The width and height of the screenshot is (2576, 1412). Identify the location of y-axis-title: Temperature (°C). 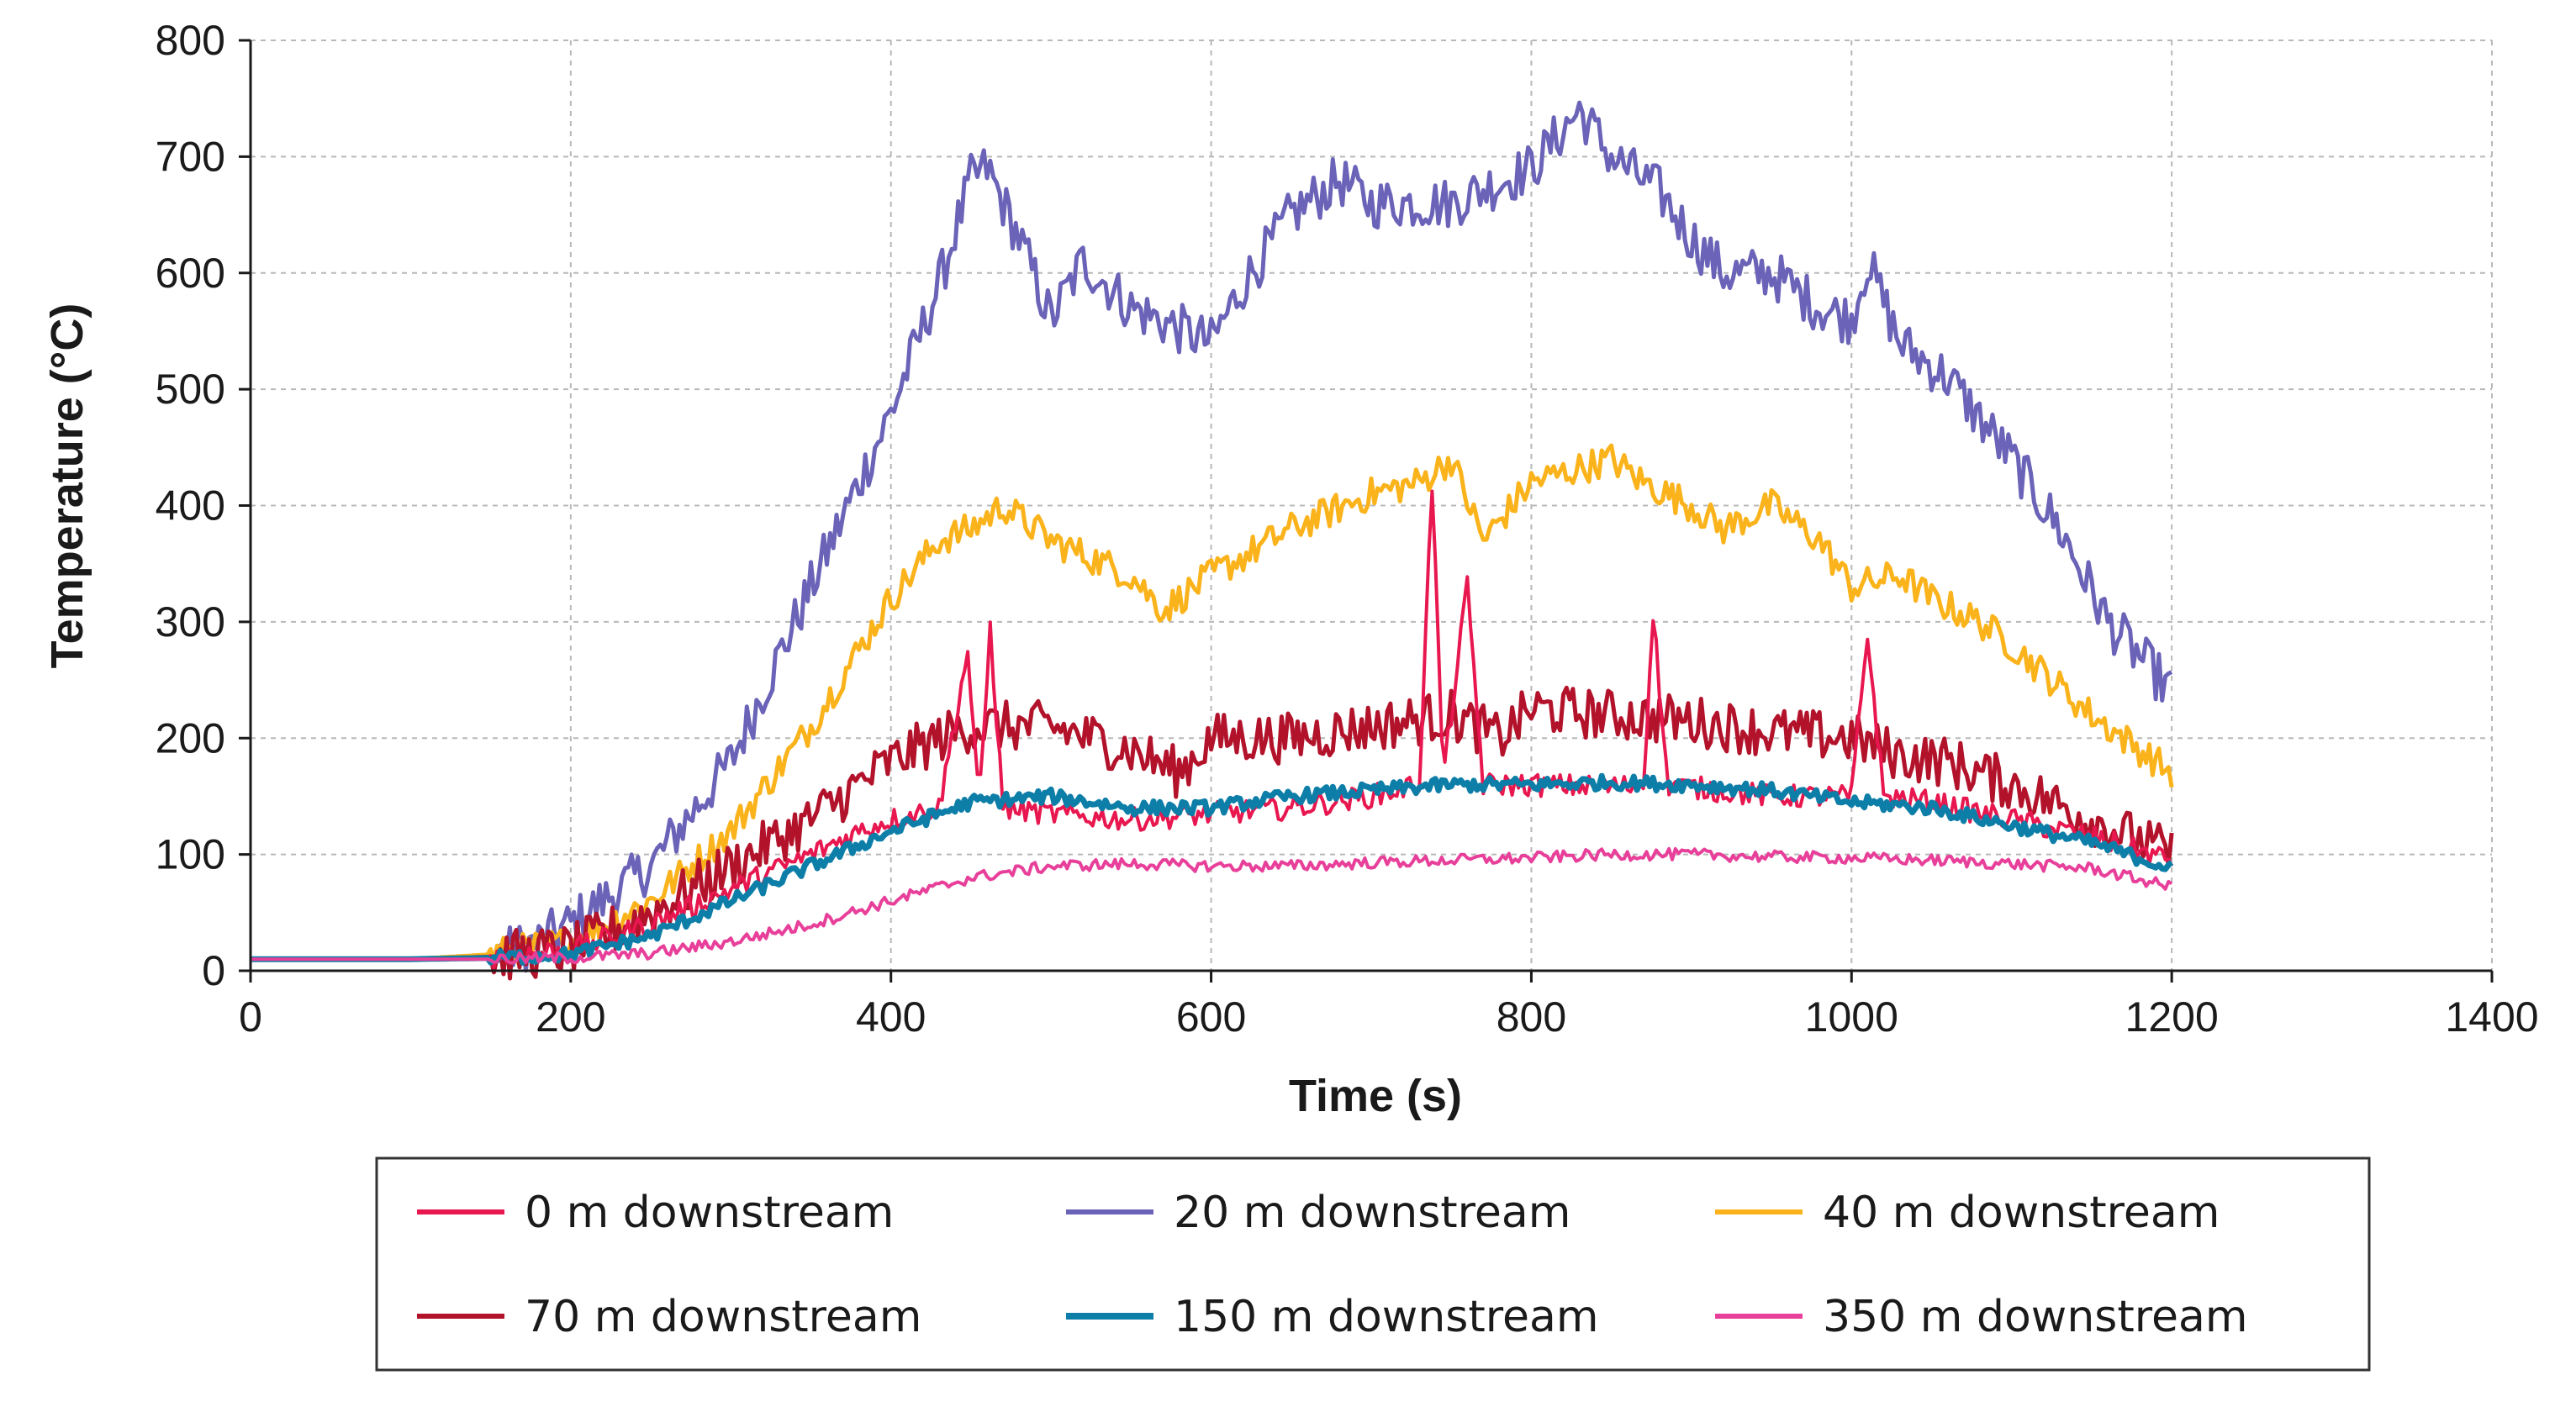
(67, 486).